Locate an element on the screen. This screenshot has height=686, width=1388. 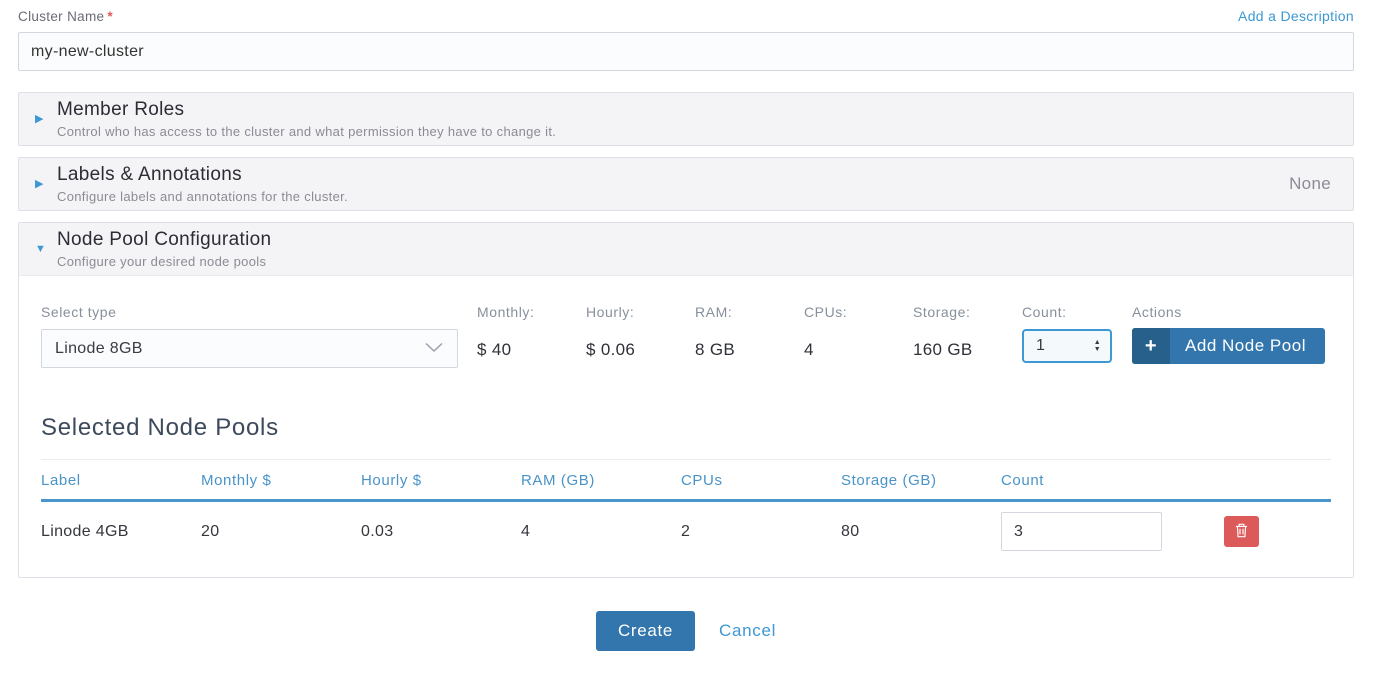
cpus-value: 4 is located at coordinates (809, 349).